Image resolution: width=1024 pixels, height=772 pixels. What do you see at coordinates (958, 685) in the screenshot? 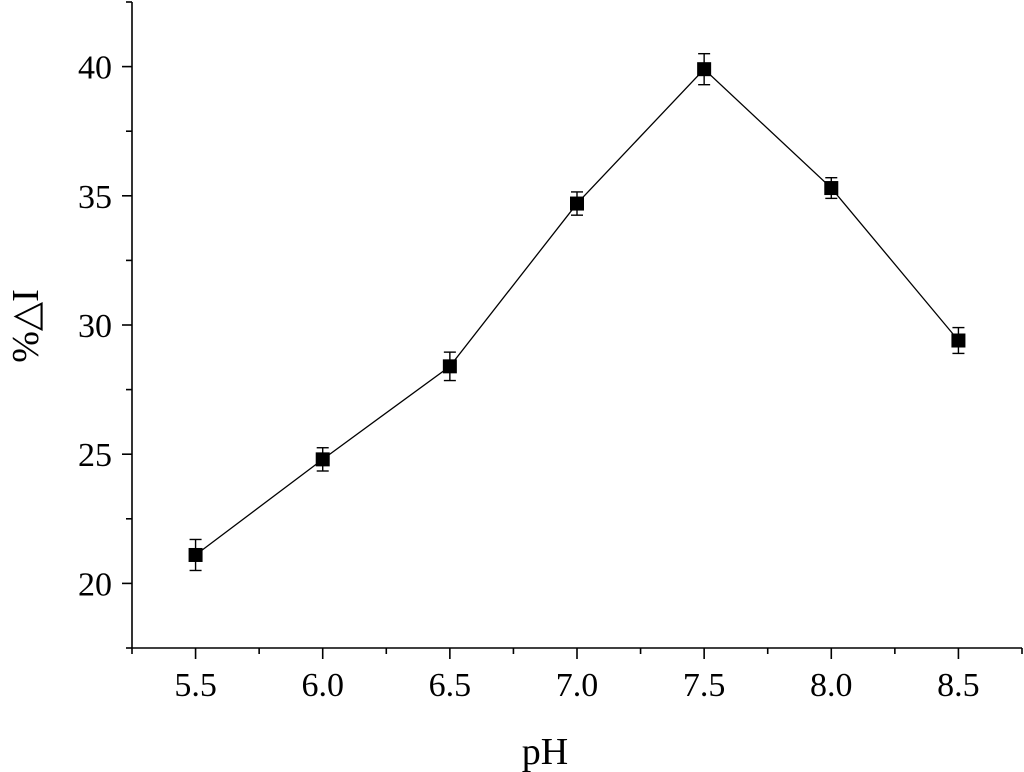
I see `x-tick-label: 8.5` at bounding box center [958, 685].